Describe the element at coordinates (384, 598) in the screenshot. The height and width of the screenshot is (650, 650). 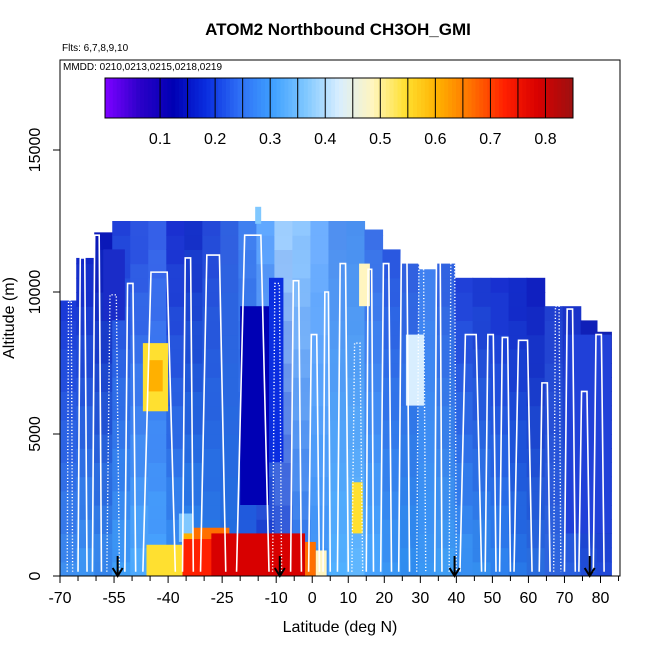
I see `x-tick-label: 20` at that location.